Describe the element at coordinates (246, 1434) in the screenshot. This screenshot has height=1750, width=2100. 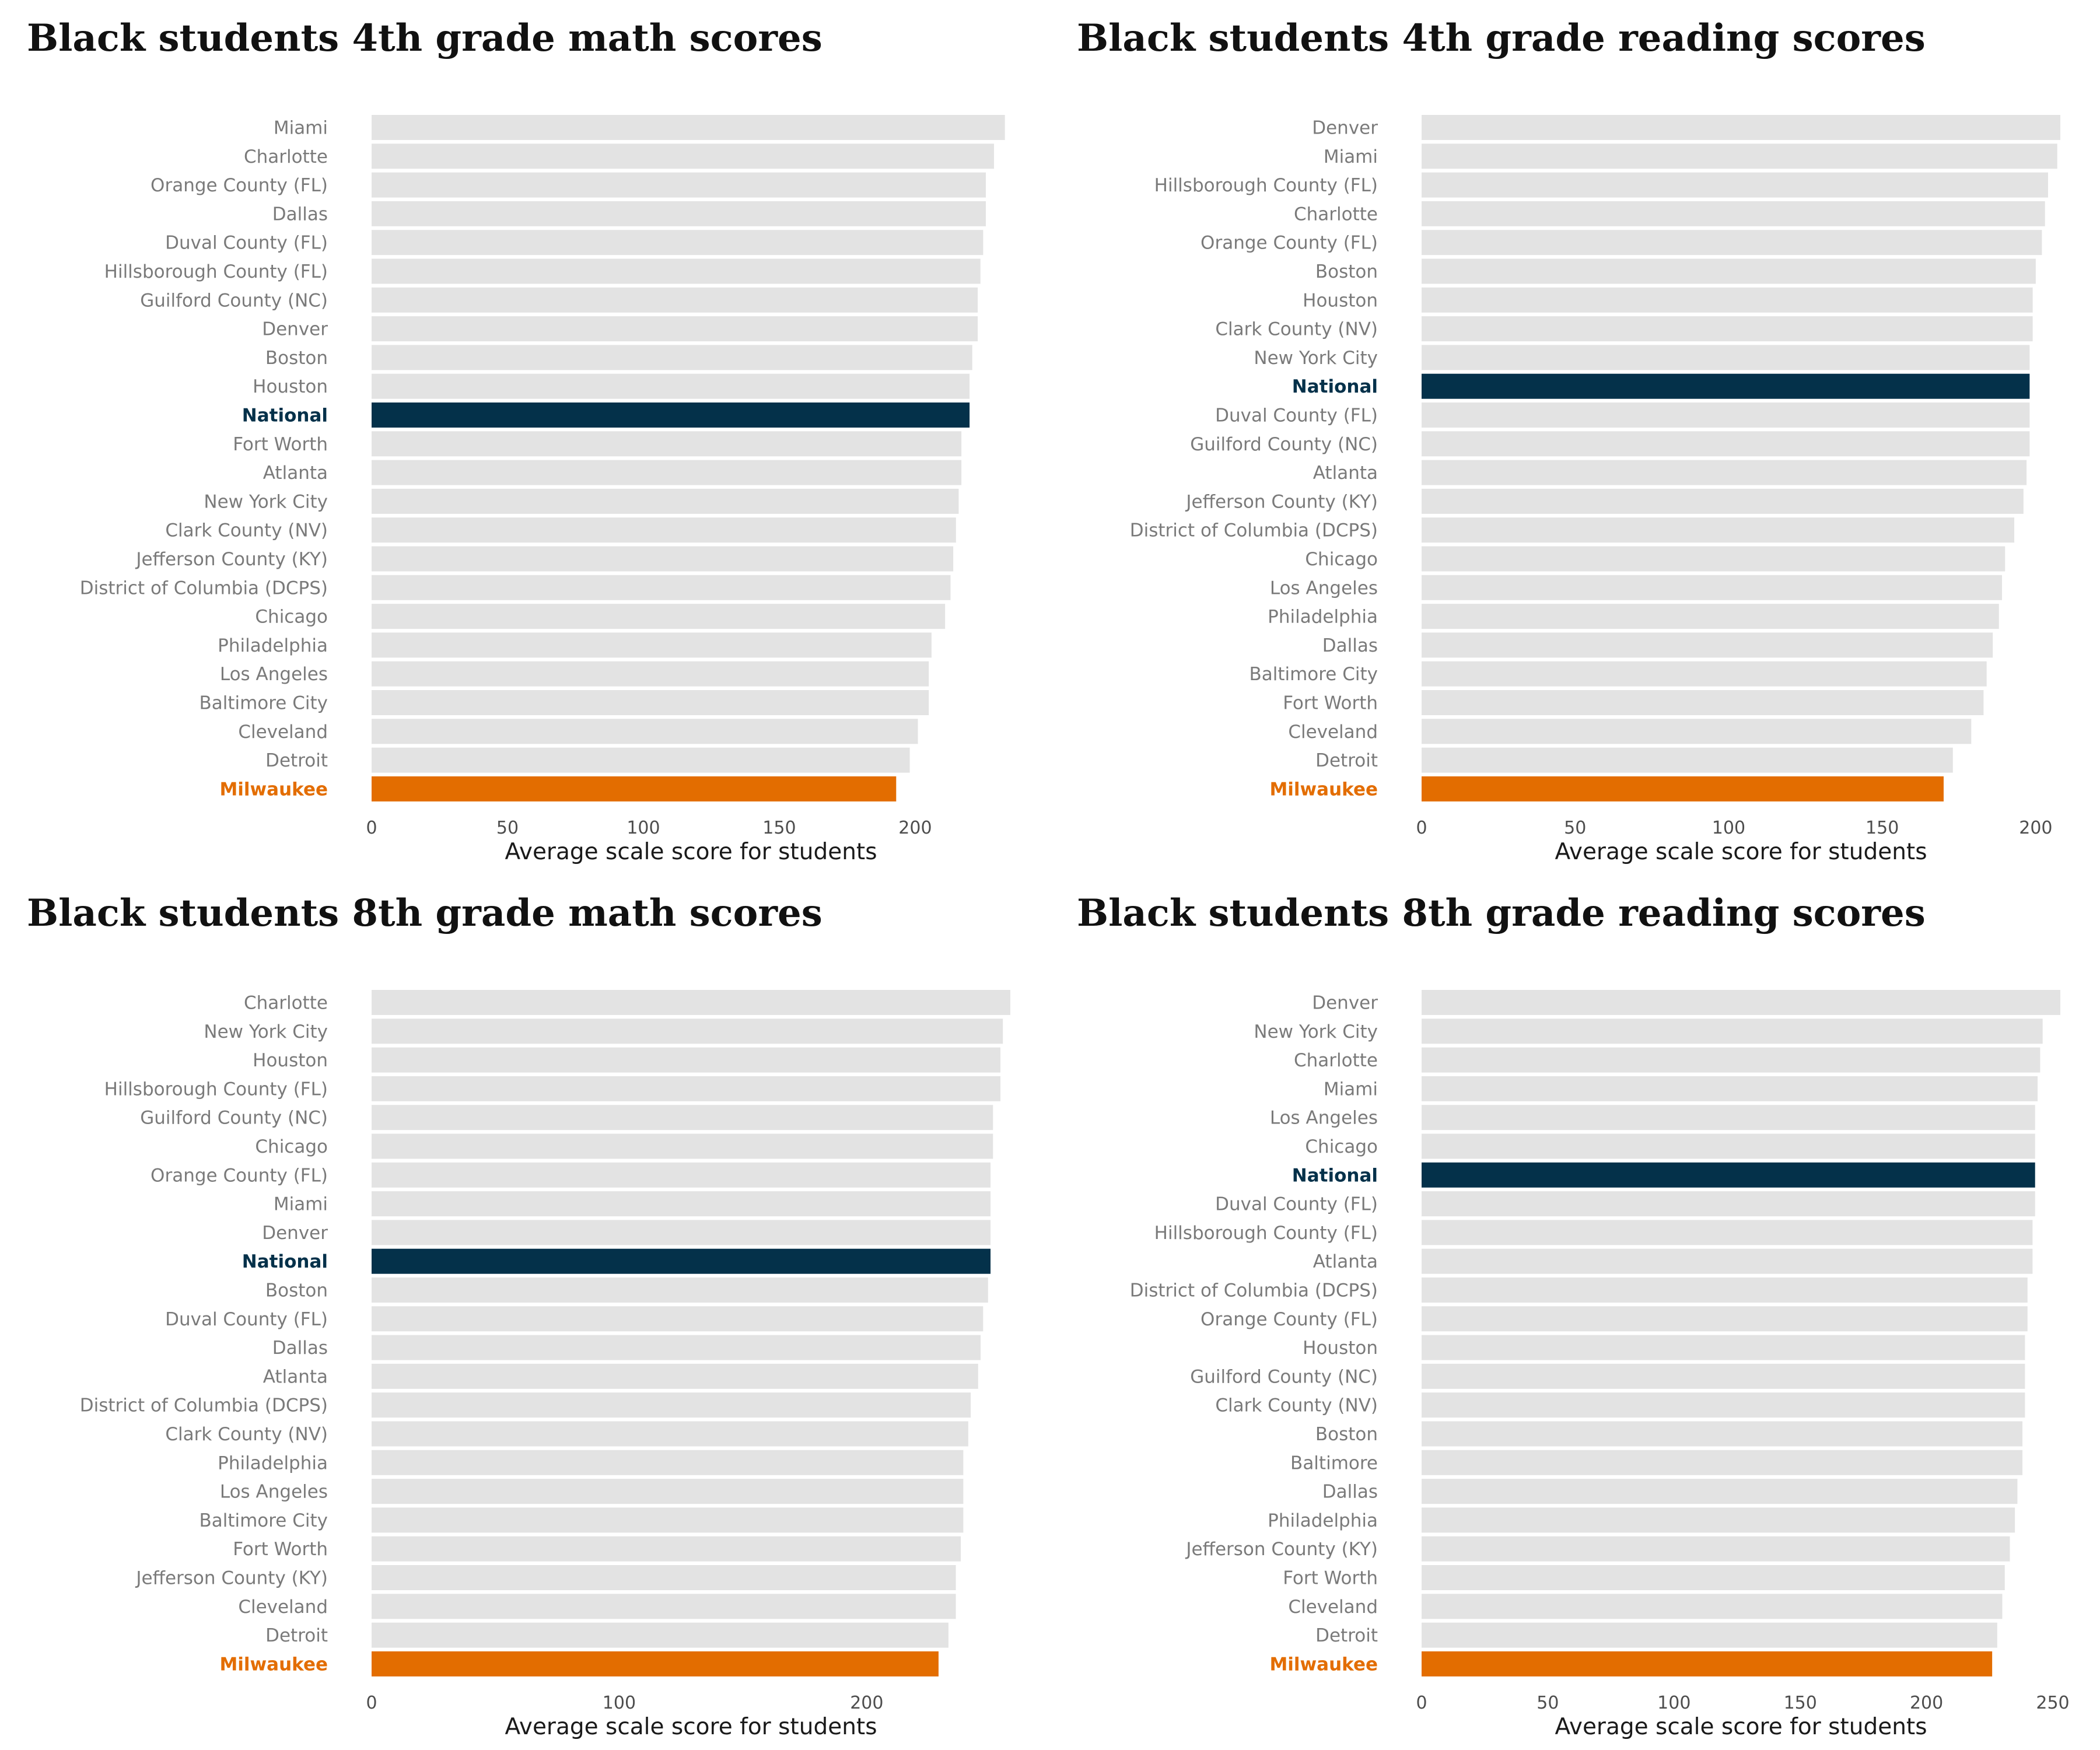
I see `category-label: Clark County (NV)` at that location.